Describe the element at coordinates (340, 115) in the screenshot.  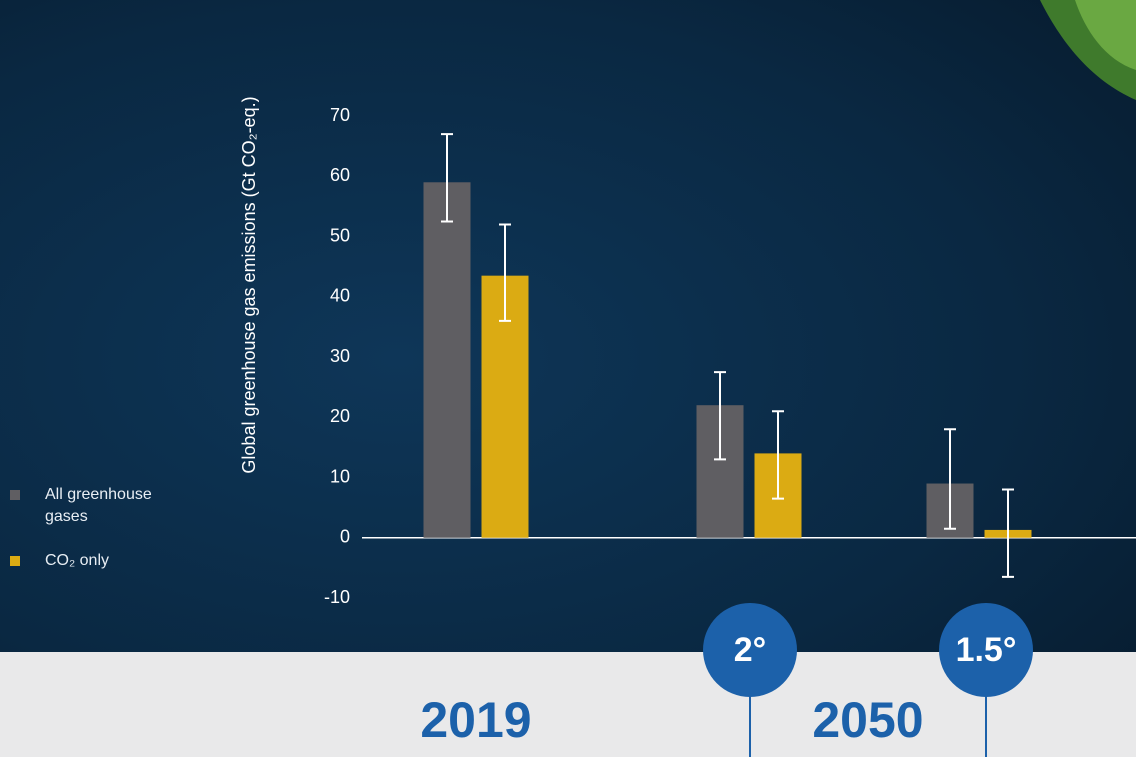
I see `y-tick-label: 70` at that location.